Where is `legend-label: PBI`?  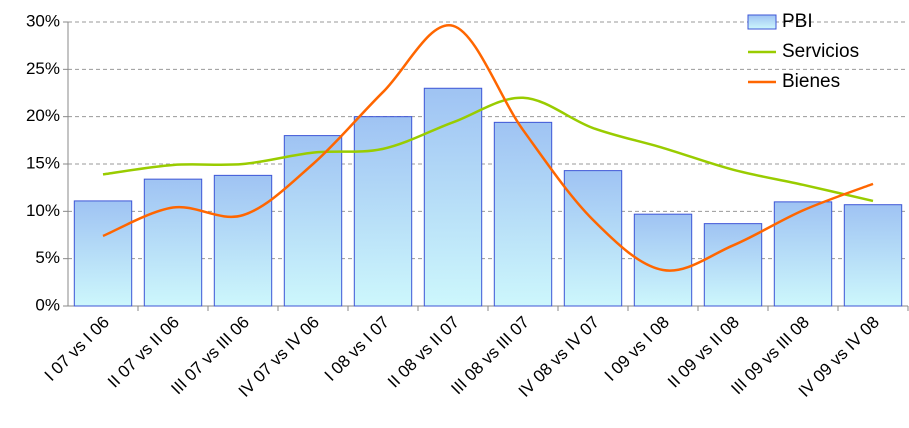
legend-label: PBI is located at coordinates (797, 21).